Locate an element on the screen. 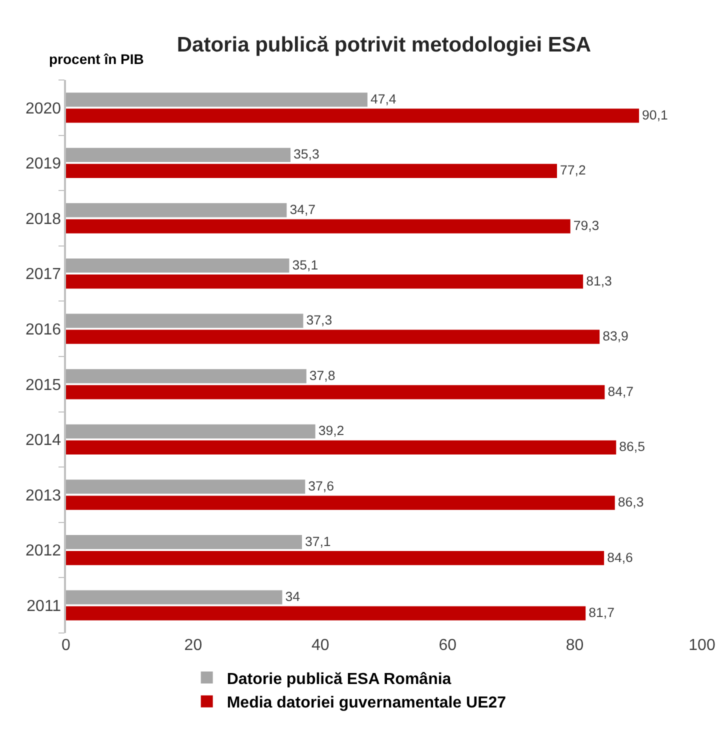 This screenshot has height=731, width=727. legend-label: Media datoriei guvernamentale UE27 is located at coordinates (366, 703).